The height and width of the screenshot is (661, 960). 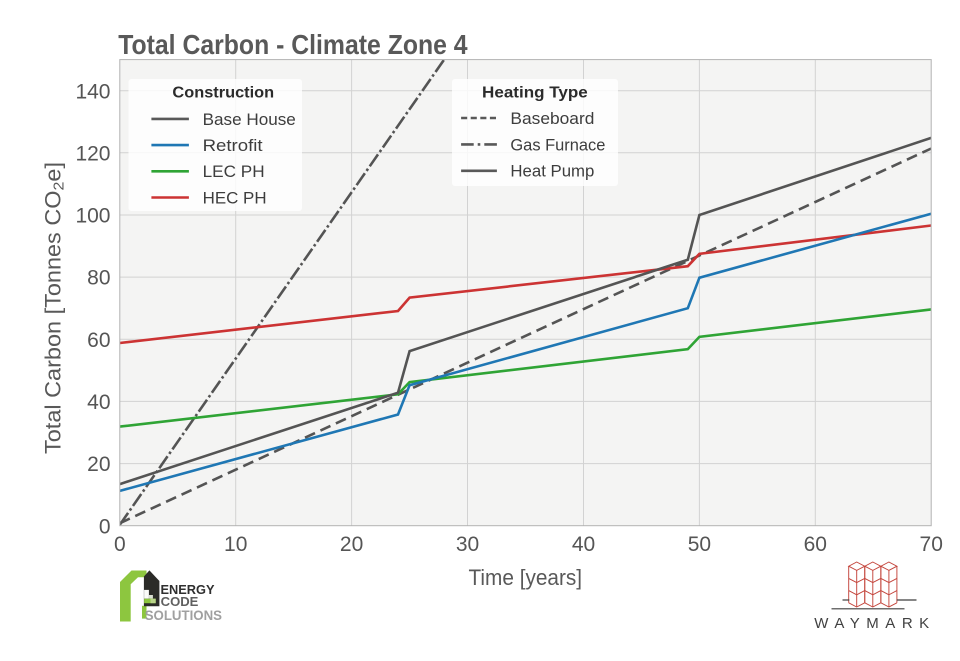 I want to click on svg-text: 120, so click(x=92, y=153).